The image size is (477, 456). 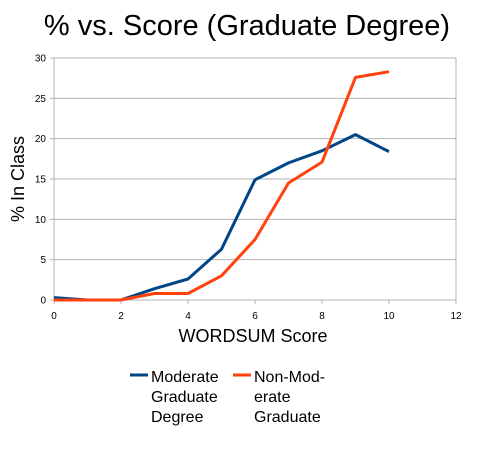 What do you see at coordinates (43, 260) in the screenshot?
I see `y-tick-label-1: 5` at bounding box center [43, 260].